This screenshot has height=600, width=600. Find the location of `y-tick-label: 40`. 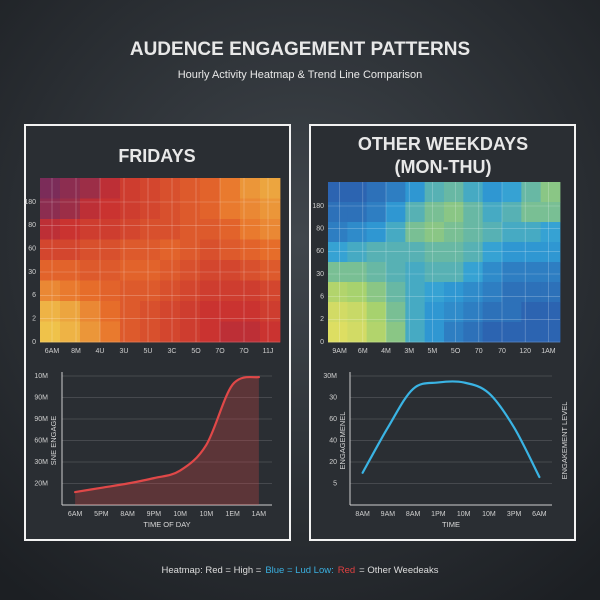

y-tick-label: 40 is located at coordinates (333, 440).